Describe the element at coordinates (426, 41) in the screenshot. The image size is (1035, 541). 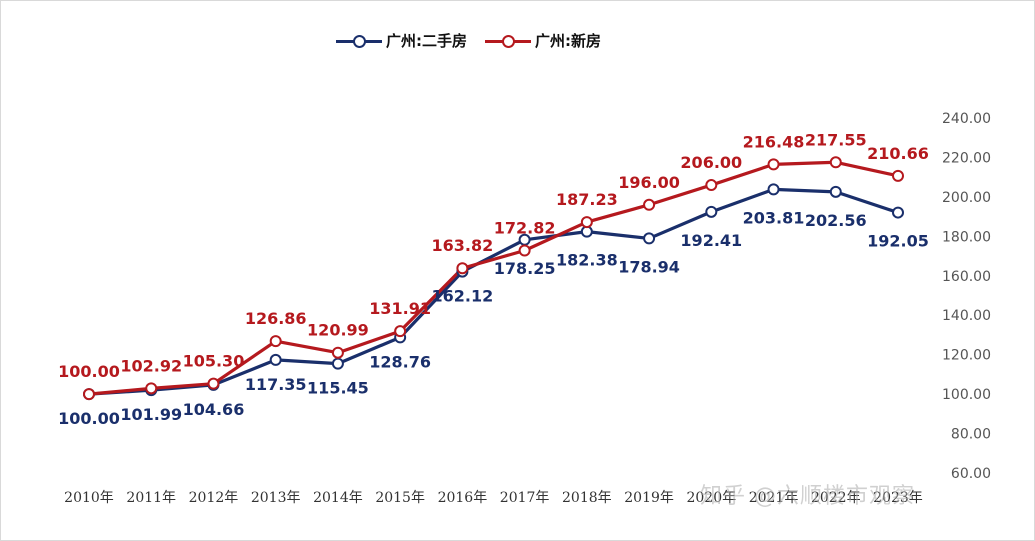
I see `legend-label-resale: 广州:二手房` at that location.